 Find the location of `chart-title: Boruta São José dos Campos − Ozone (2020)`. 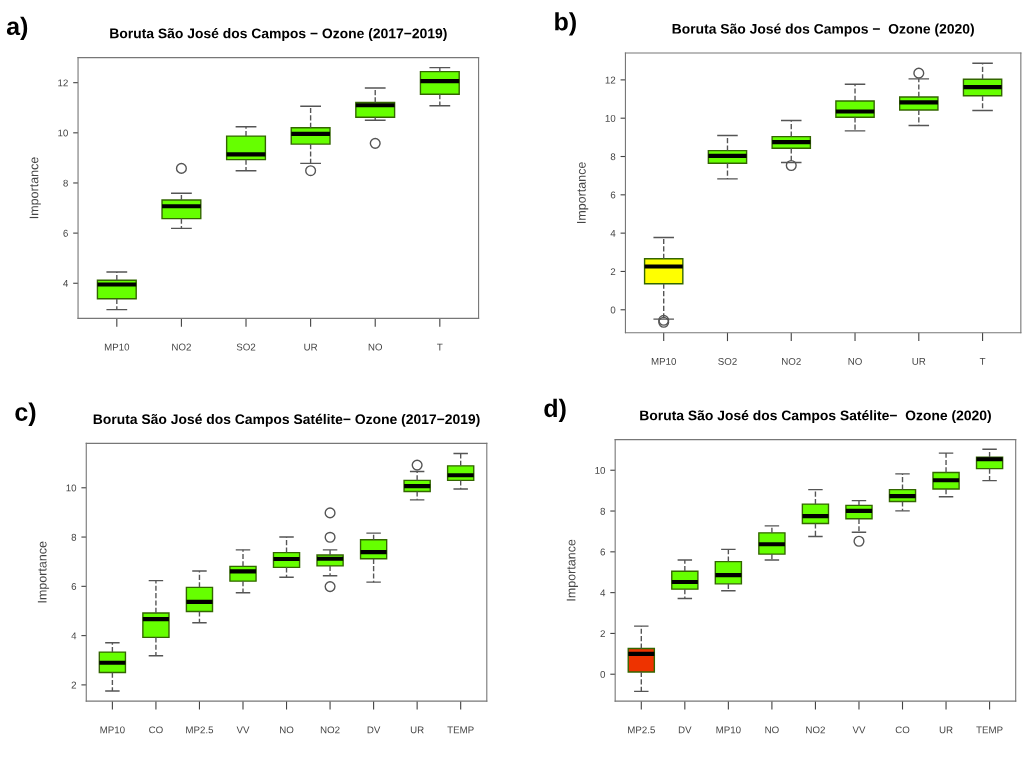

chart-title: Boruta São José dos Campos − Ozone (2020) is located at coordinates (823, 30).